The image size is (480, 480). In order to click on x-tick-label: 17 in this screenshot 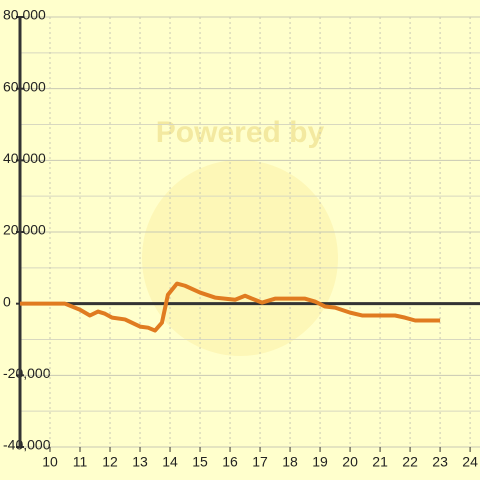, I will do `click(260, 462)`.